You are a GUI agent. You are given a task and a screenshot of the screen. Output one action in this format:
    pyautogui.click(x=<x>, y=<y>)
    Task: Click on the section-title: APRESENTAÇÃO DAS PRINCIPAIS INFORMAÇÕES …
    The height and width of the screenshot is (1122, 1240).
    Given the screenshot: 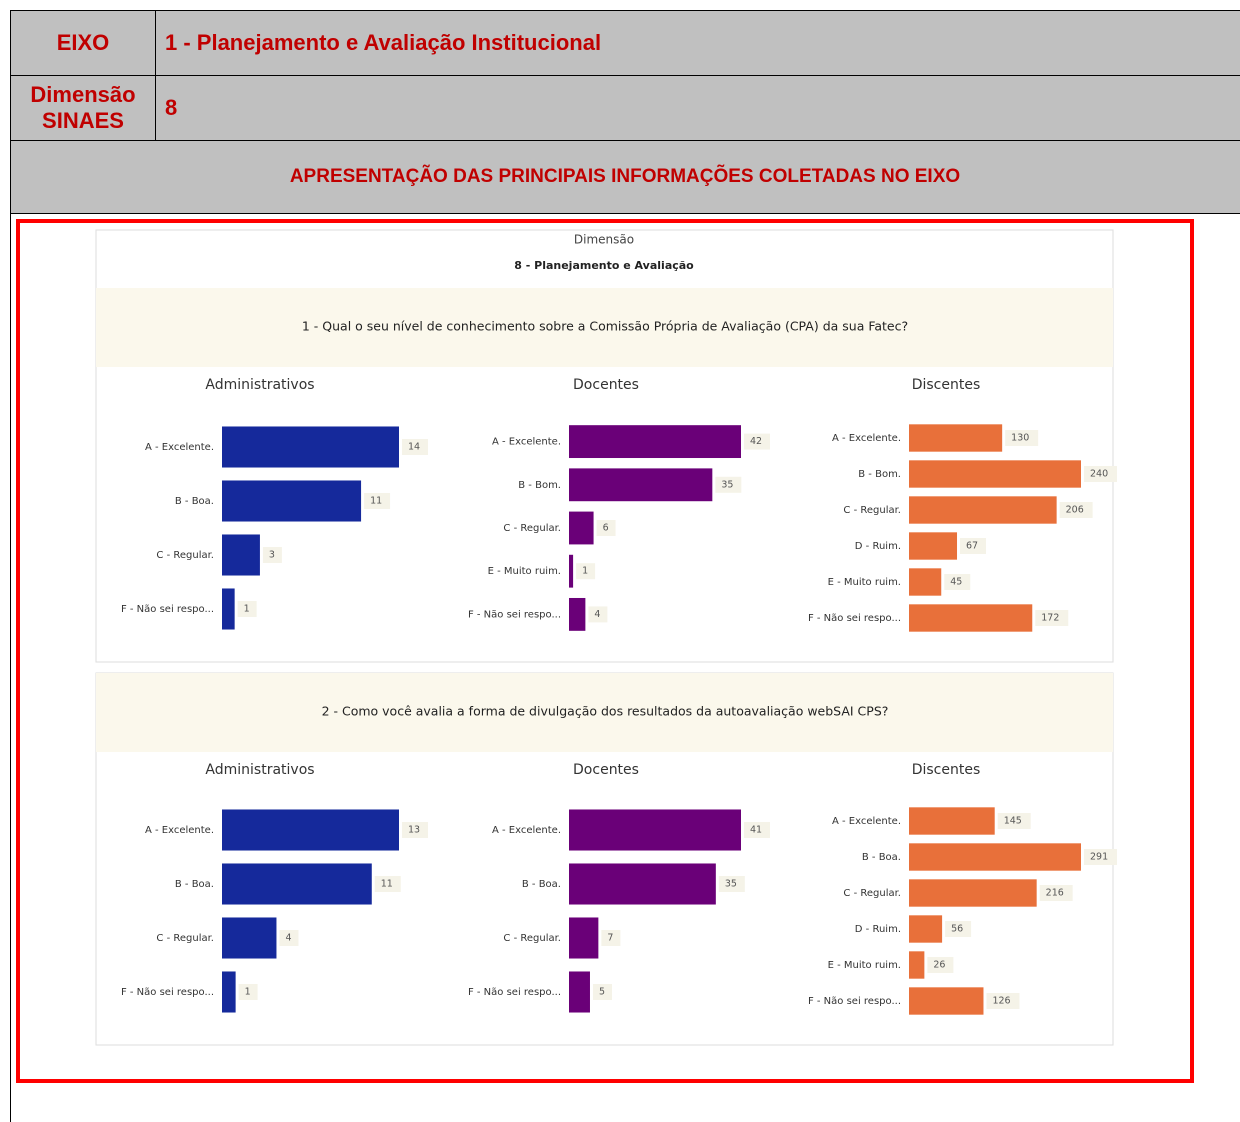 What is the action you would take?
    pyautogui.click(x=625, y=177)
    